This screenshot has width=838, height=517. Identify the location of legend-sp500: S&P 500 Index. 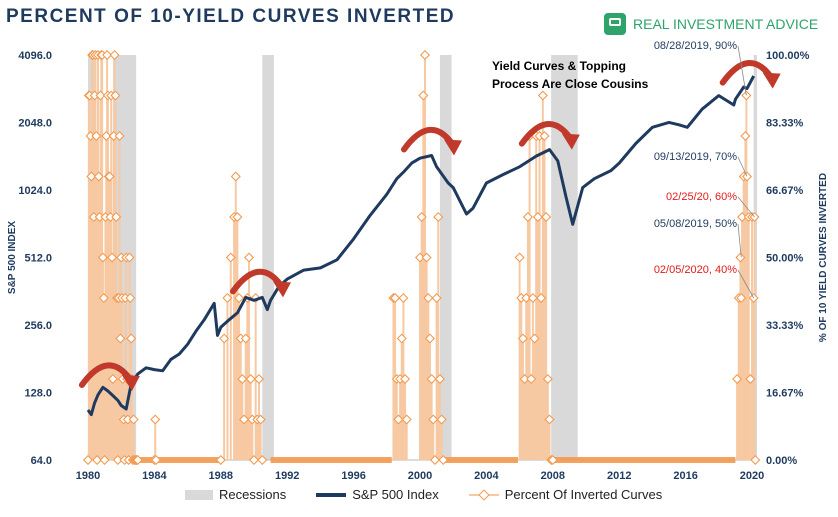
(377, 494).